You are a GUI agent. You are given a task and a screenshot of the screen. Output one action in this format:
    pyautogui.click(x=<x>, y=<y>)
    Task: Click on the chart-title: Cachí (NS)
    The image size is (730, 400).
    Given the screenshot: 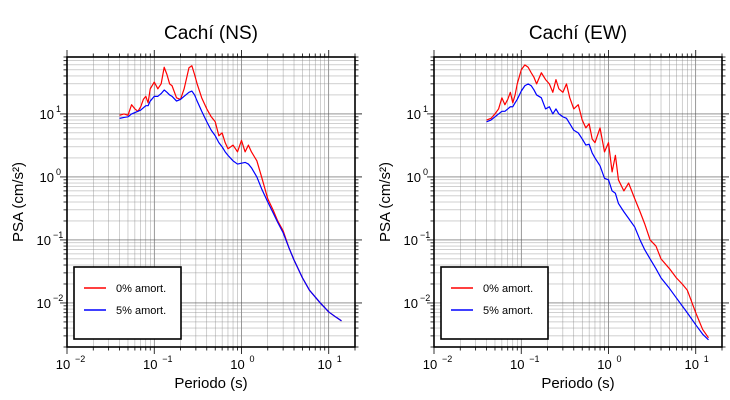 What is the action you would take?
    pyautogui.click(x=211, y=33)
    